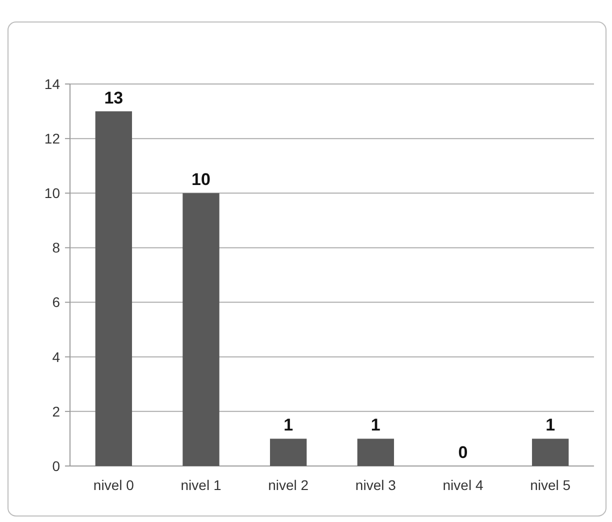 This screenshot has width=612, height=522. What do you see at coordinates (52, 138) in the screenshot?
I see `y-tick-label: 12` at bounding box center [52, 138].